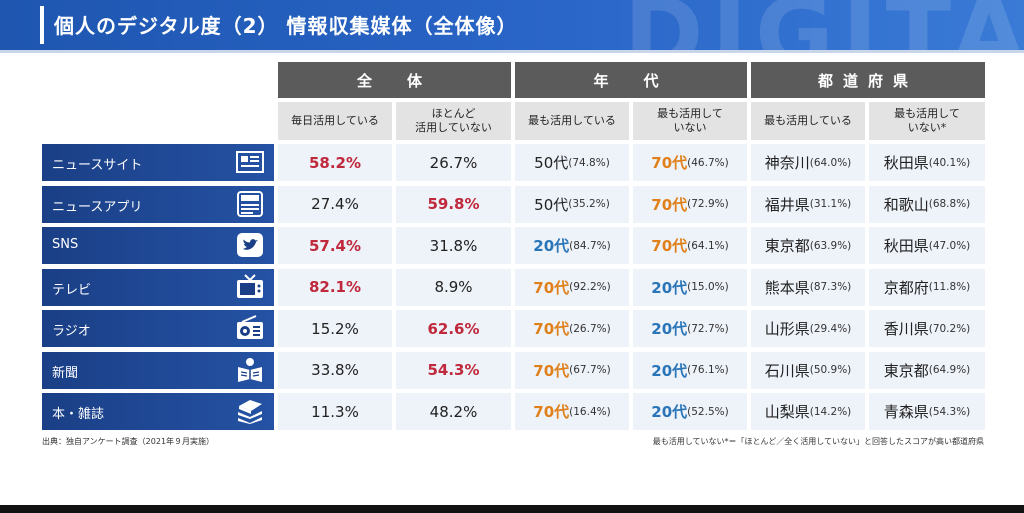 The width and height of the screenshot is (1024, 513). What do you see at coordinates (78, 414) in the screenshot?
I see `media-name: 本・雑誌` at bounding box center [78, 414].